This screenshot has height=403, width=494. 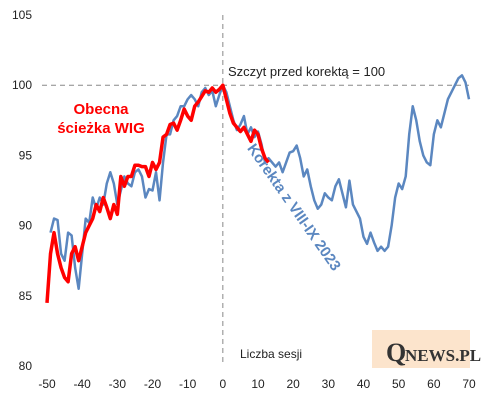 I want to click on y-tick-label: 85, so click(x=26, y=296).